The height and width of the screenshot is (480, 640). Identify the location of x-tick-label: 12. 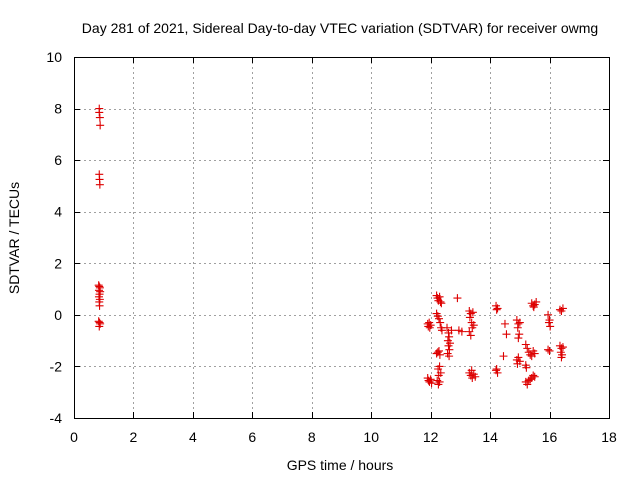
(431, 437).